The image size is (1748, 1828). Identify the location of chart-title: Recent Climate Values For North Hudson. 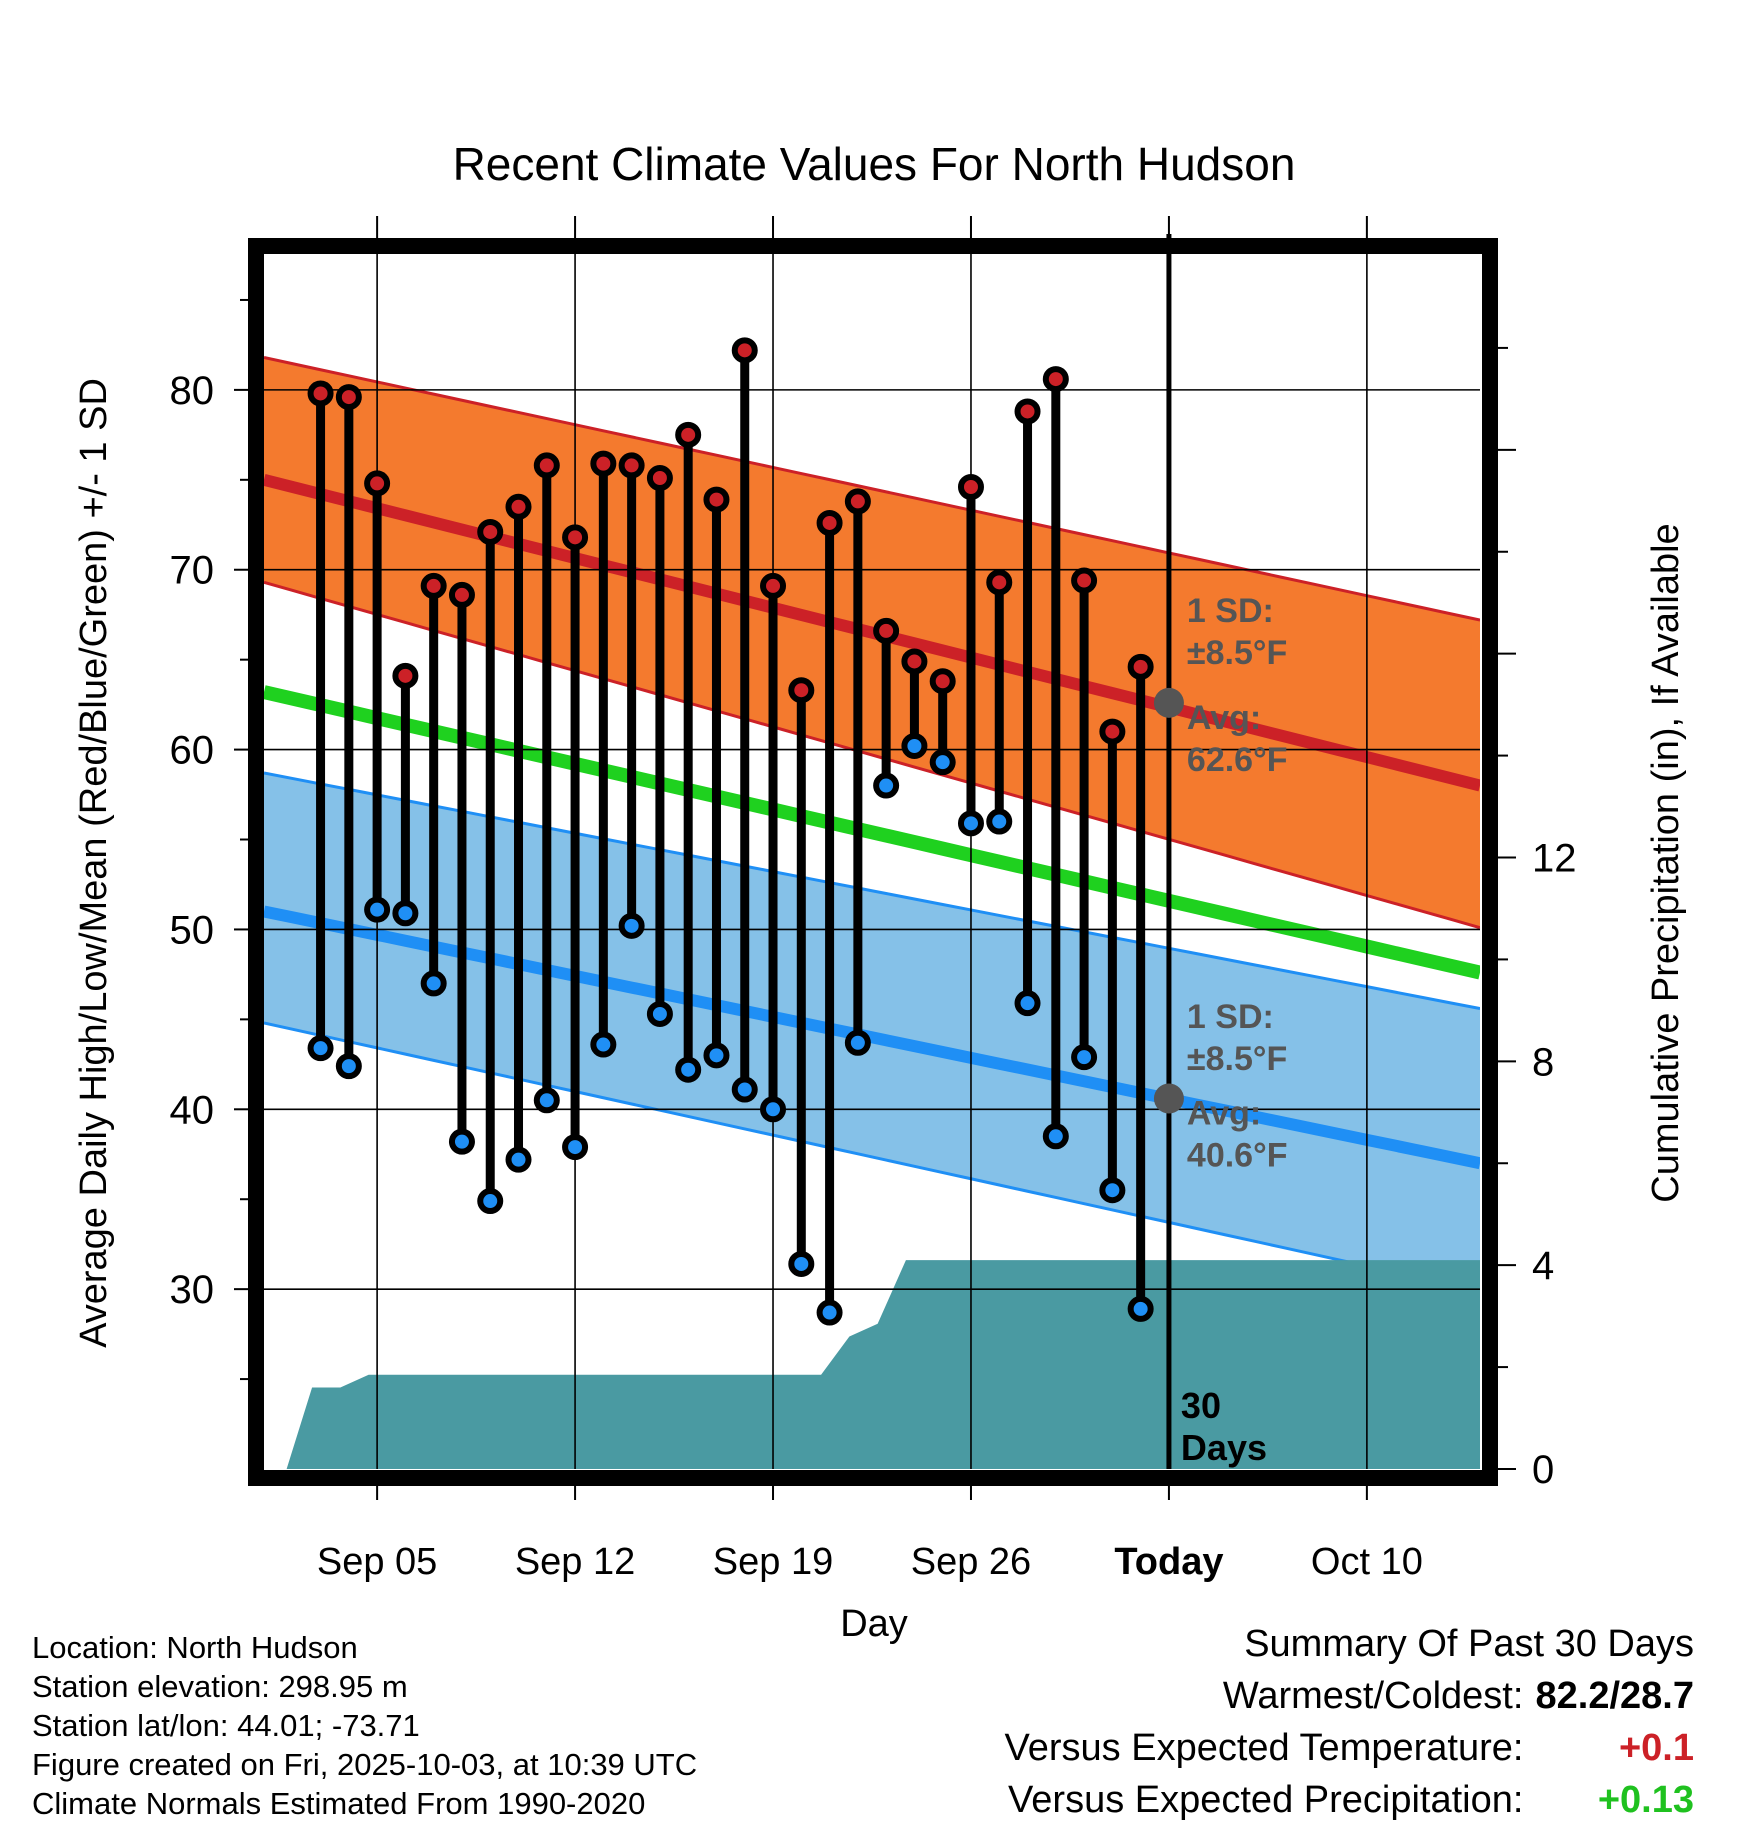
(874, 164).